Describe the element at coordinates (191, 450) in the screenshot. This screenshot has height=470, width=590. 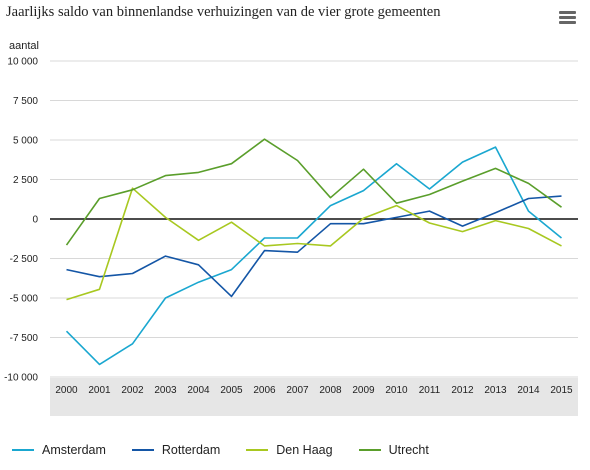
I see `legend-label: Rotterdam` at that location.